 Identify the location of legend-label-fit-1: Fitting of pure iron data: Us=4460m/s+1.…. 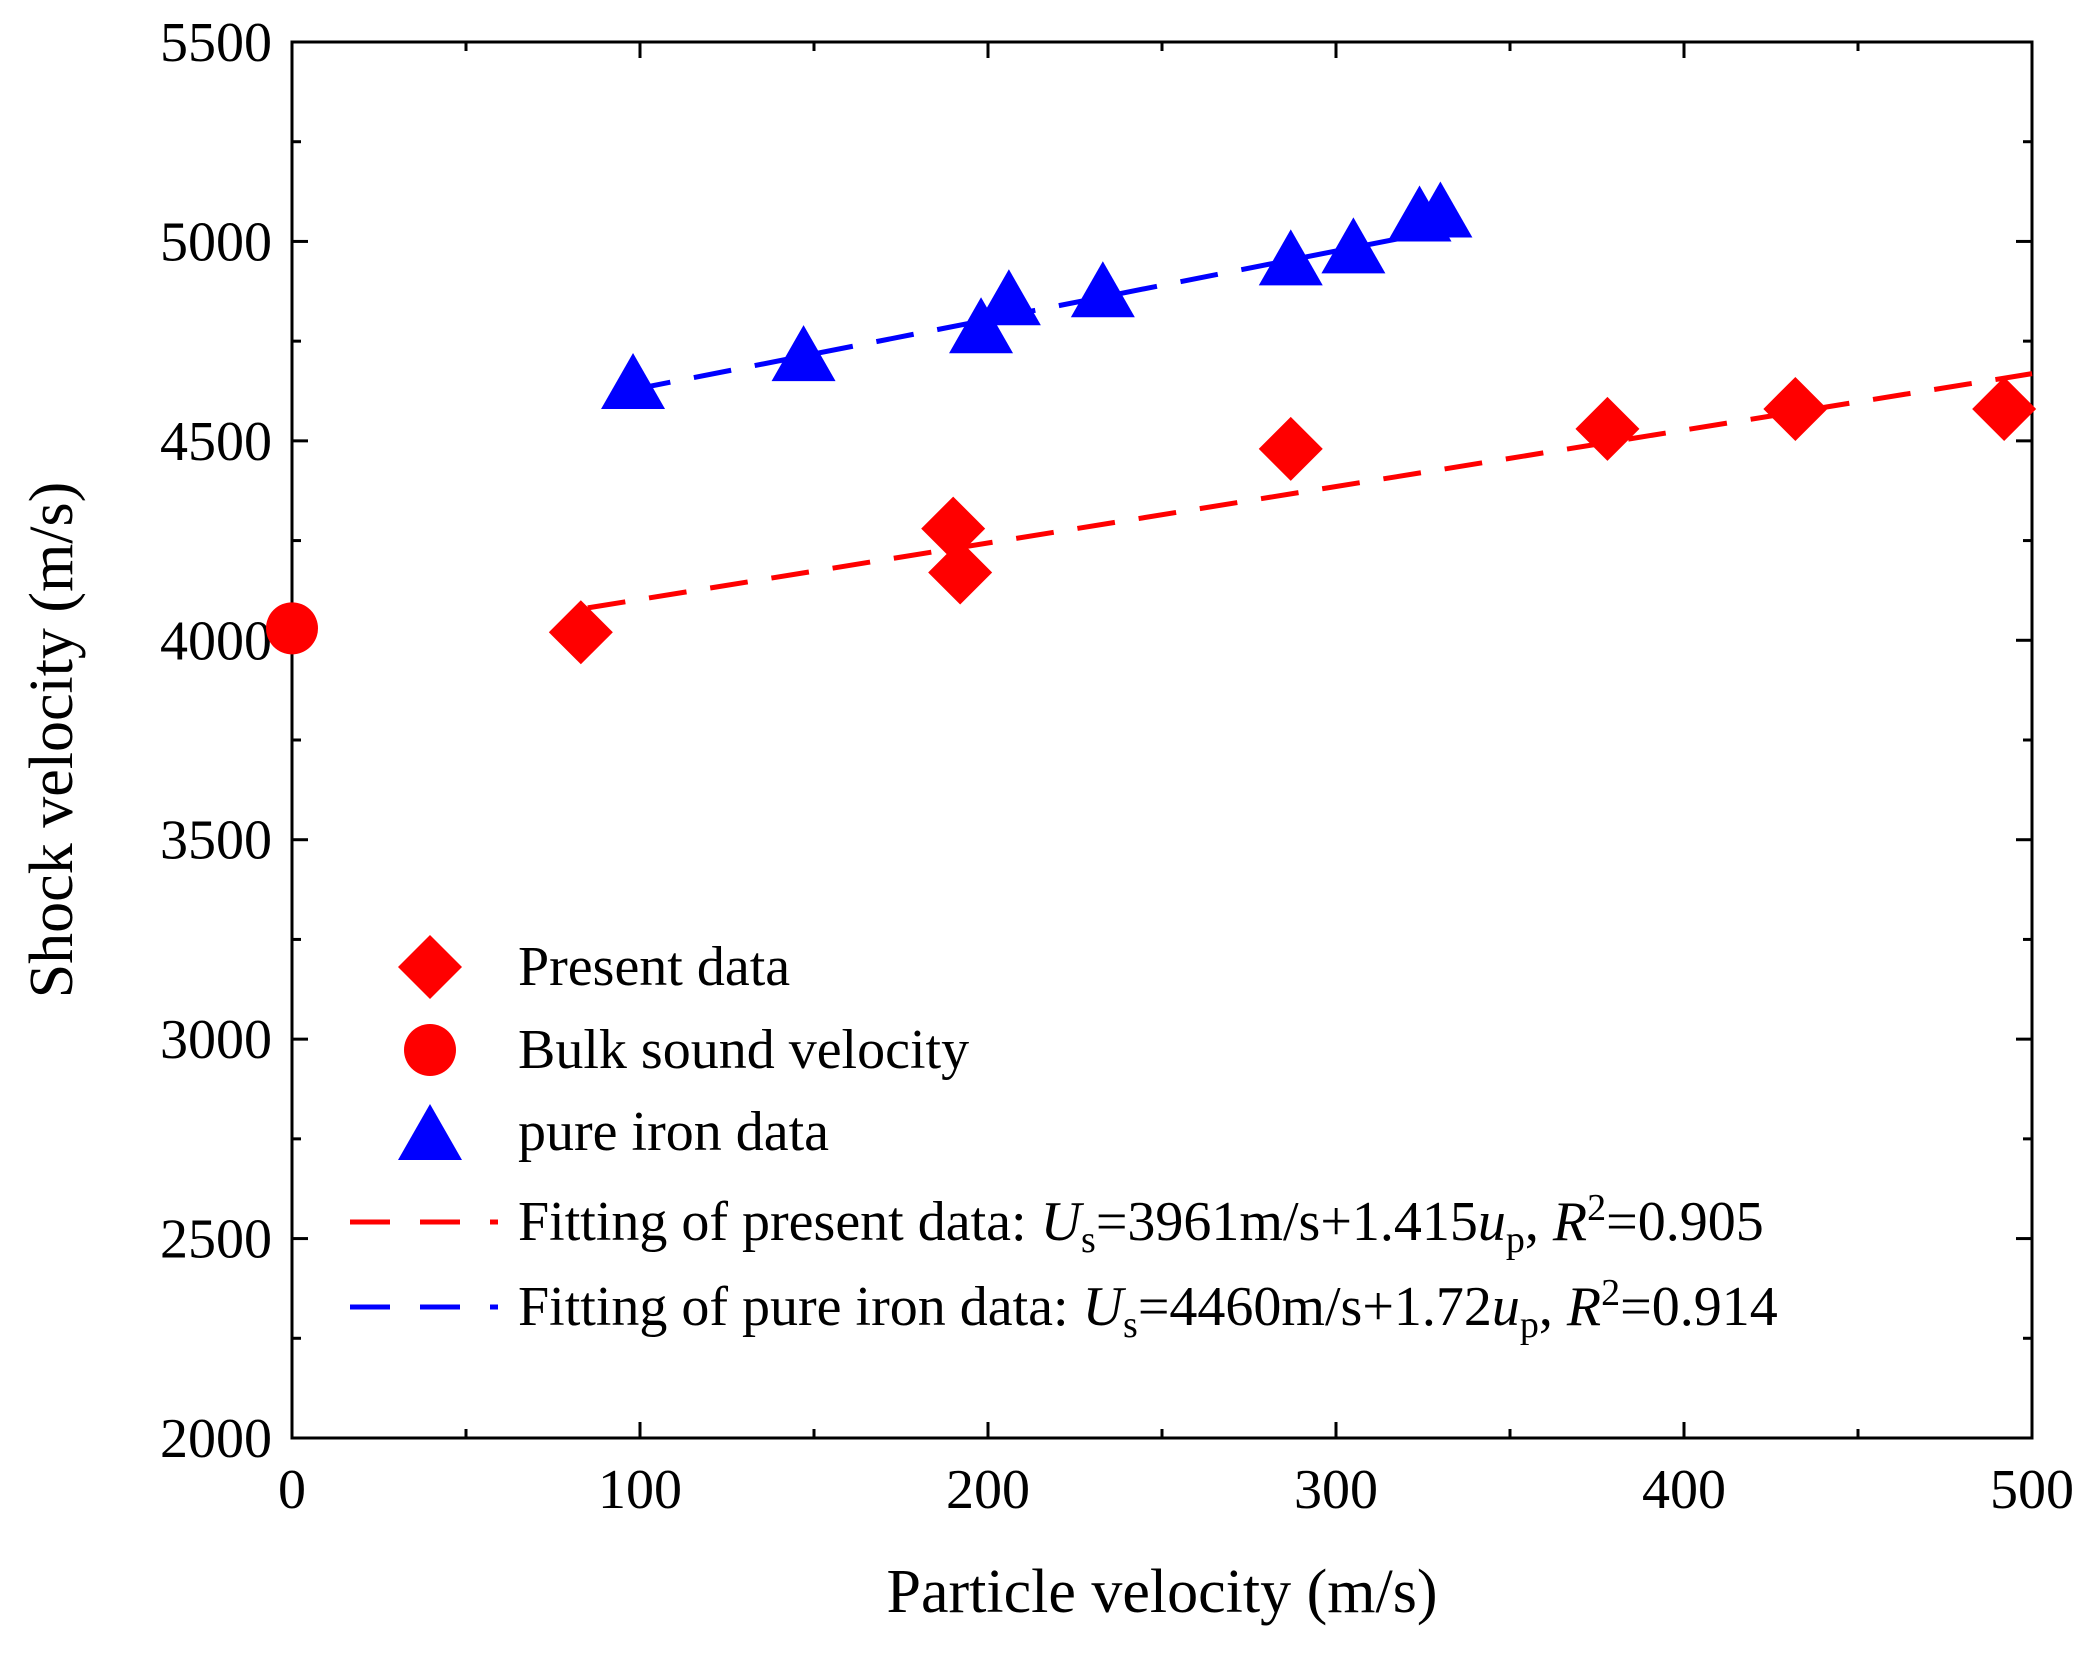
(1148, 1309).